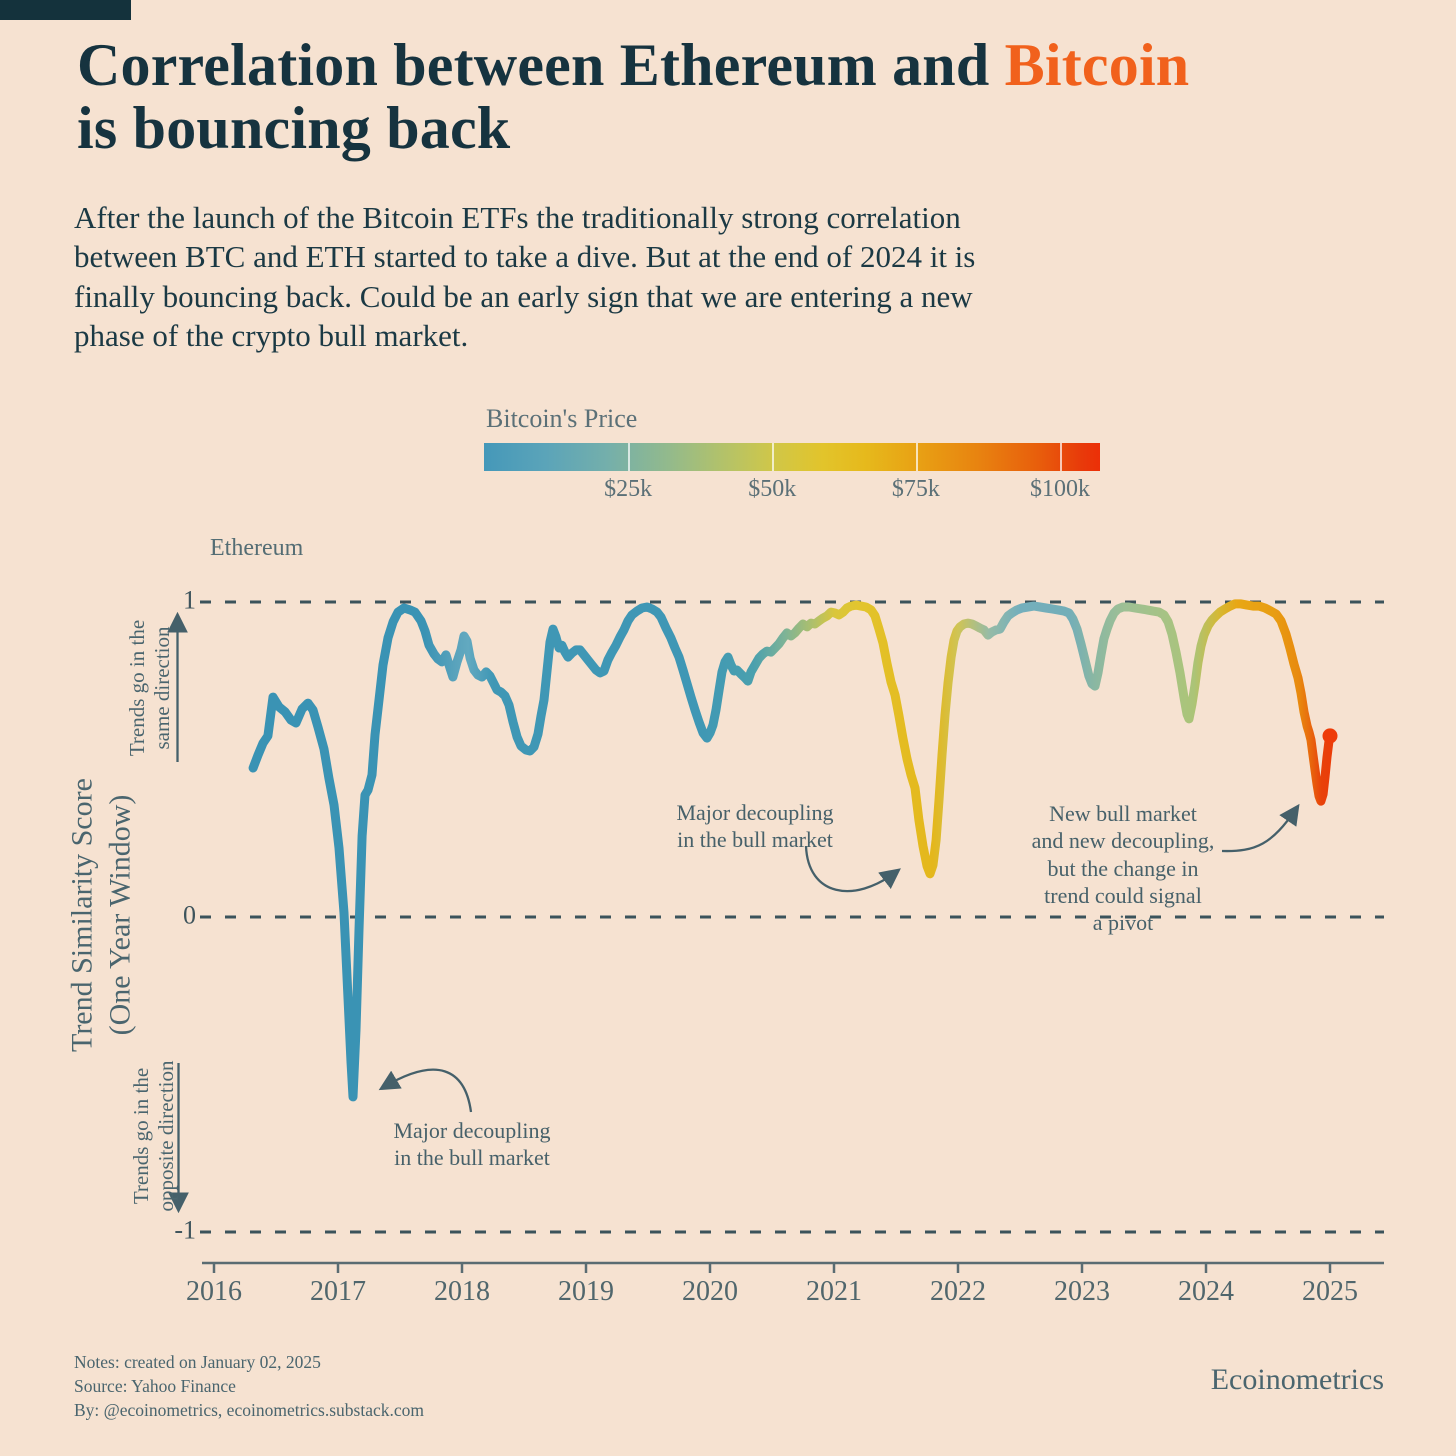 Image resolution: width=1456 pixels, height=1456 pixels. What do you see at coordinates (541, 65) in the screenshot?
I see `title-text: Correlation between Ethereum and` at bounding box center [541, 65].